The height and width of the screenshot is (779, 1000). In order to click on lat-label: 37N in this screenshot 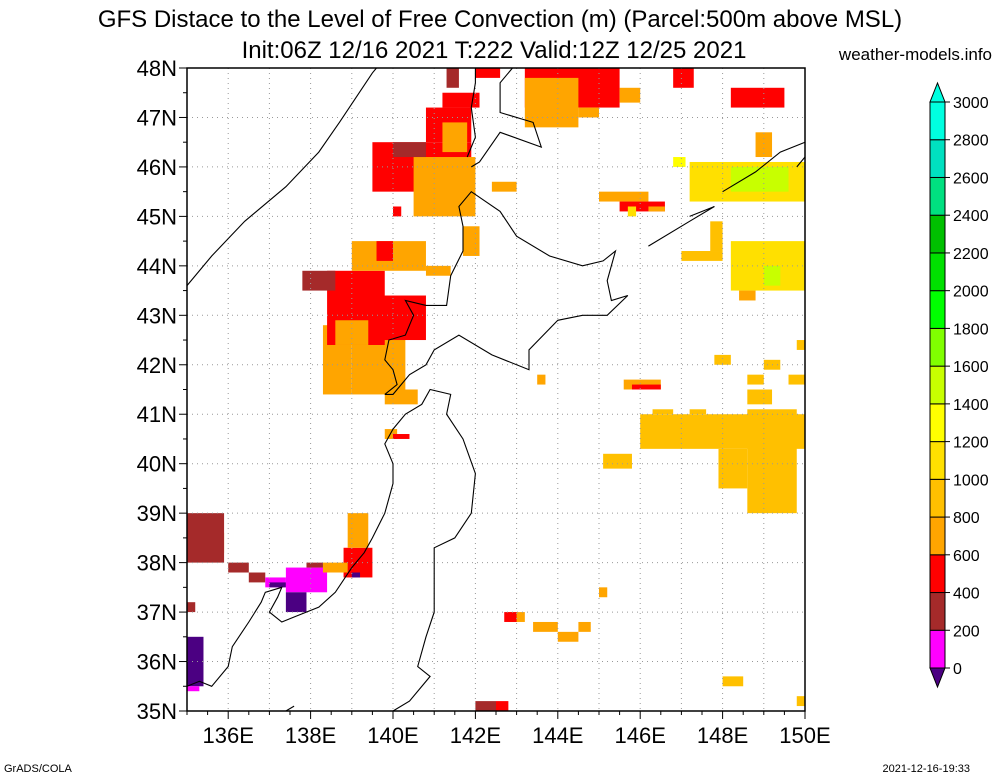, I will do `click(157, 612)`.